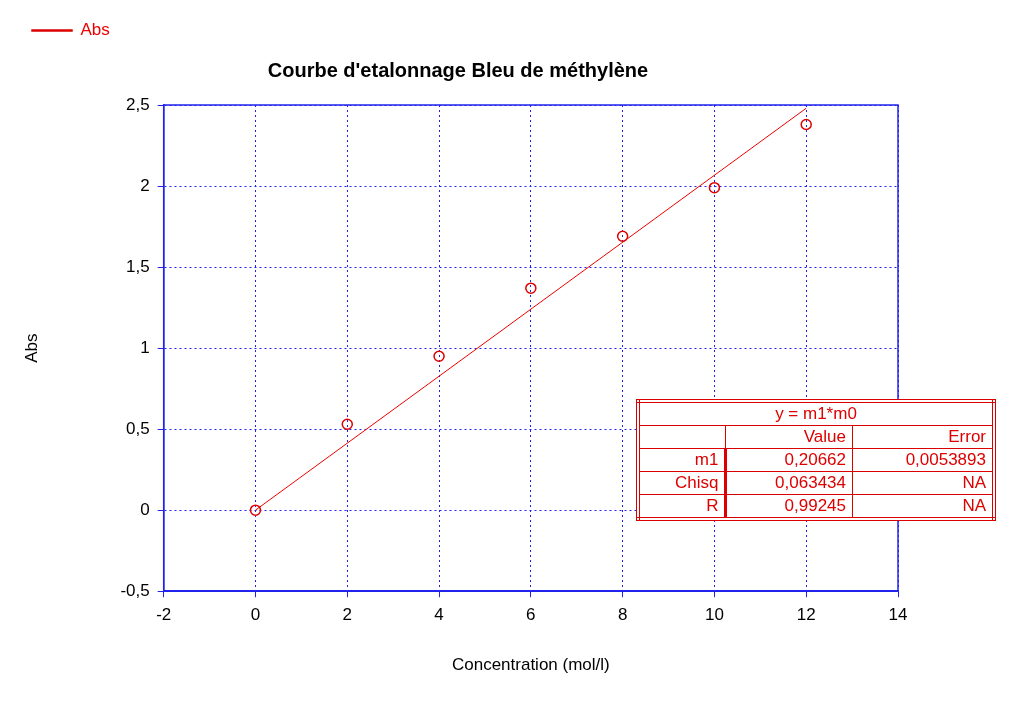 This screenshot has width=1024, height=707. I want to click on annotation: y = m1*m0, so click(816, 413).